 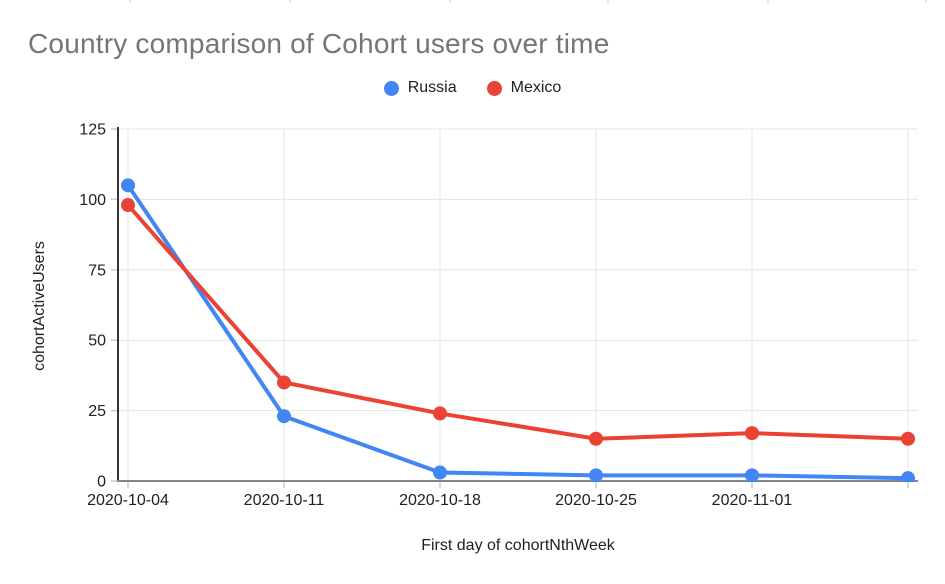 What do you see at coordinates (440, 500) in the screenshot?
I see `x-tick-label: 2020-10-18` at bounding box center [440, 500].